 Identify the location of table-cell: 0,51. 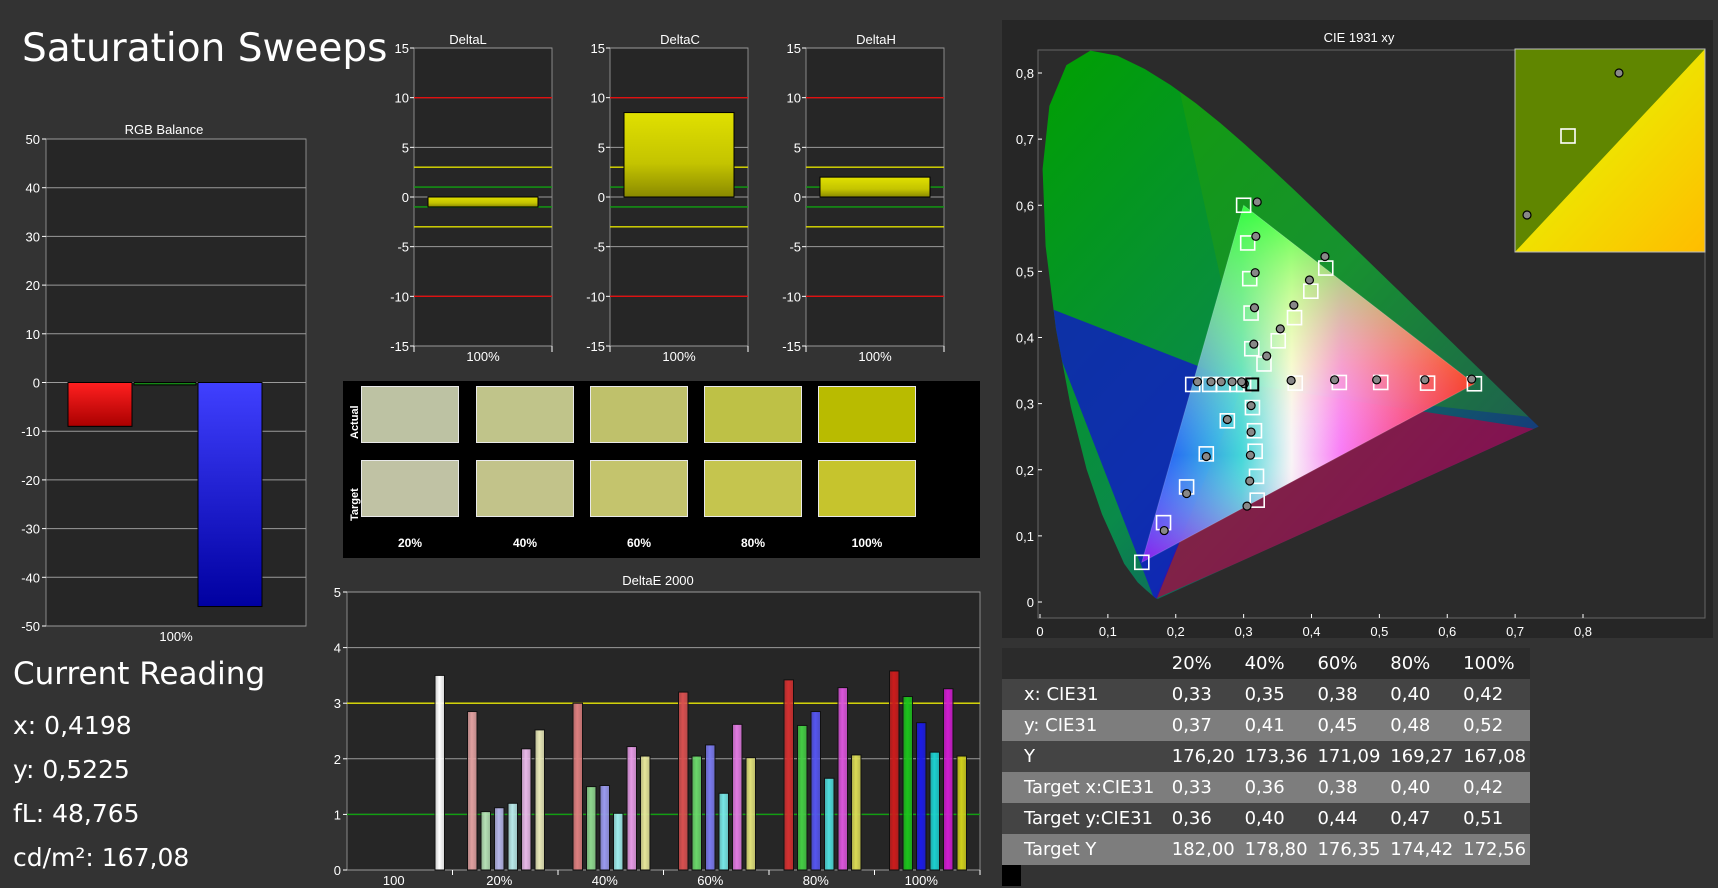
(1483, 818).